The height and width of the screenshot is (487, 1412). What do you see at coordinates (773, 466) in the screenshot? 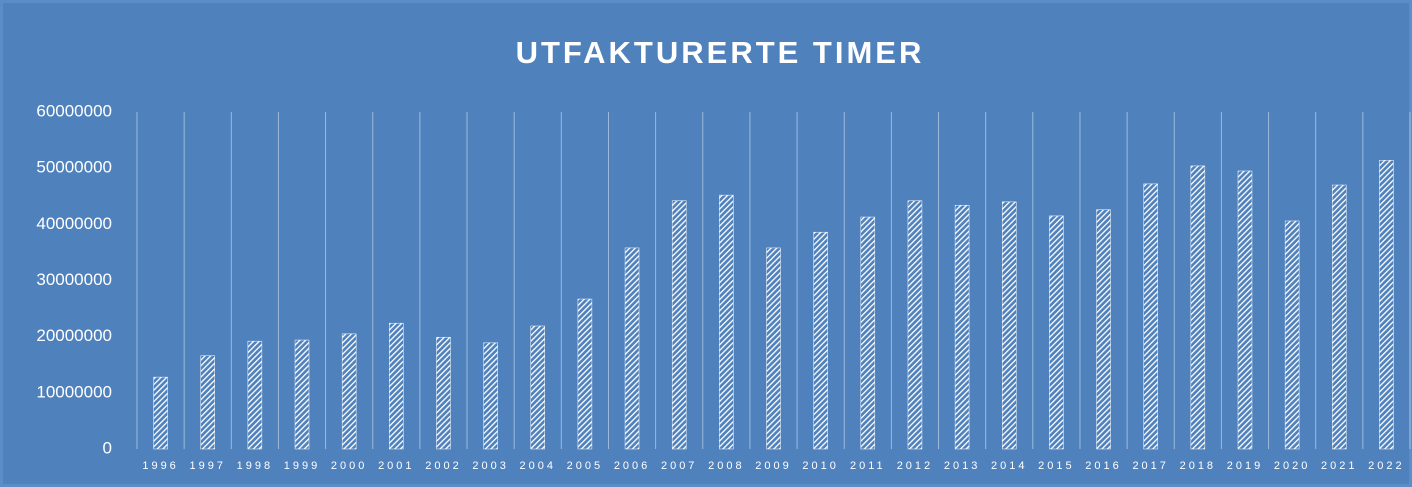
I see `x-tick-label: 2009` at bounding box center [773, 466].